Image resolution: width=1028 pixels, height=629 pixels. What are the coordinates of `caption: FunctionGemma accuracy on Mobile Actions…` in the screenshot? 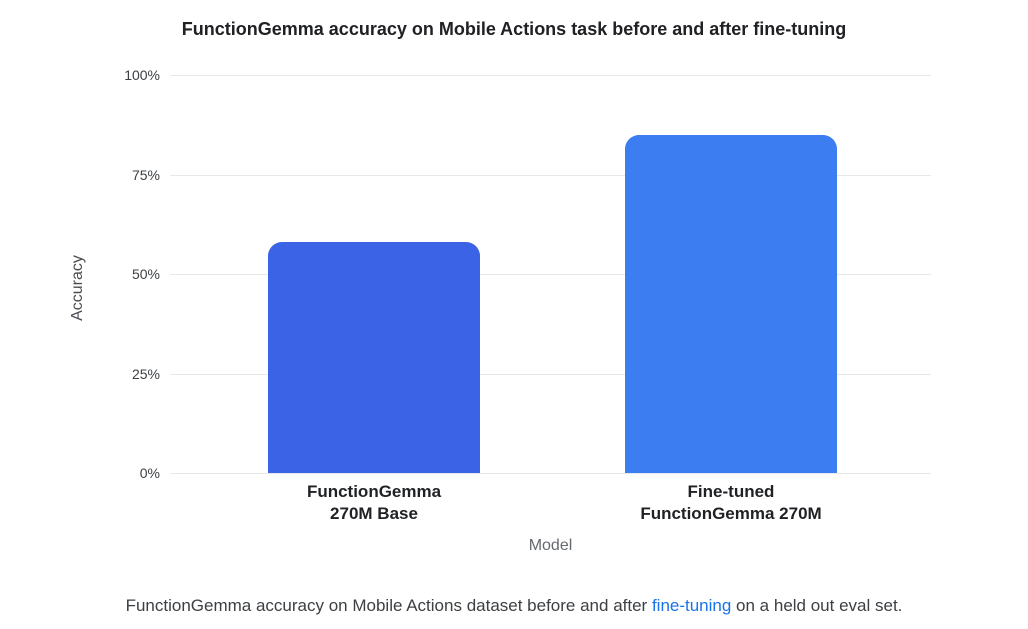 It's located at (514, 606).